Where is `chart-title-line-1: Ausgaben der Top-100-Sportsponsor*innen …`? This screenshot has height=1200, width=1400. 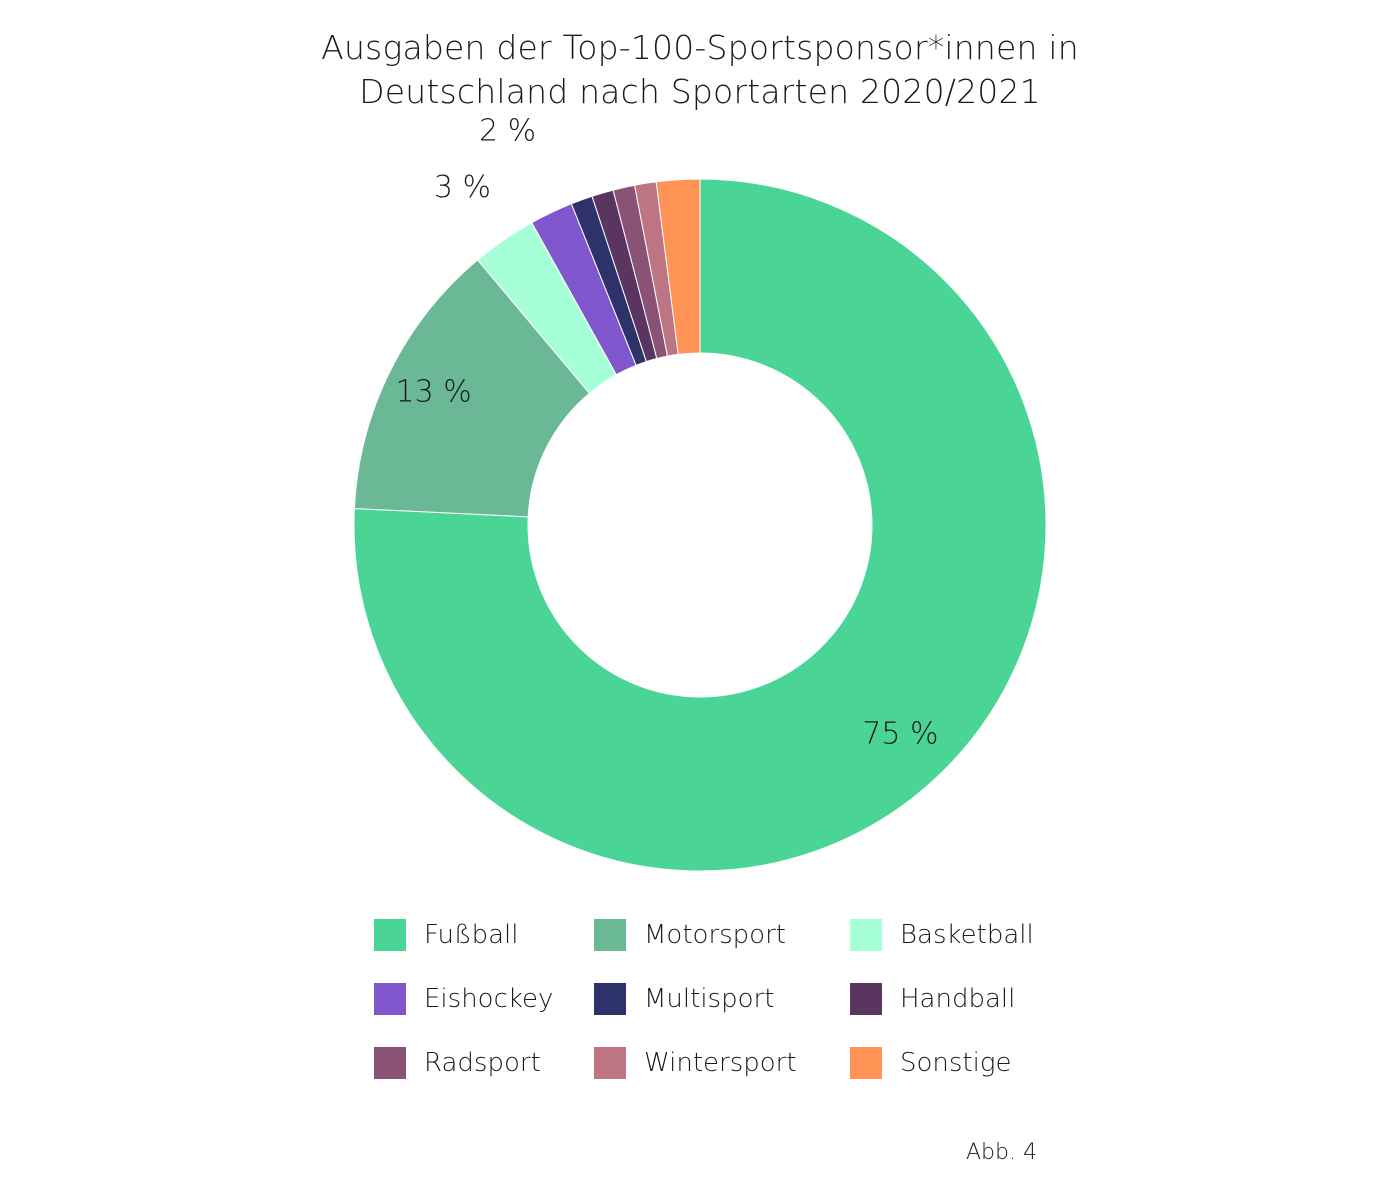 chart-title-line-1: Ausgaben der Top-100-Sportsponsor*innen … is located at coordinates (700, 47).